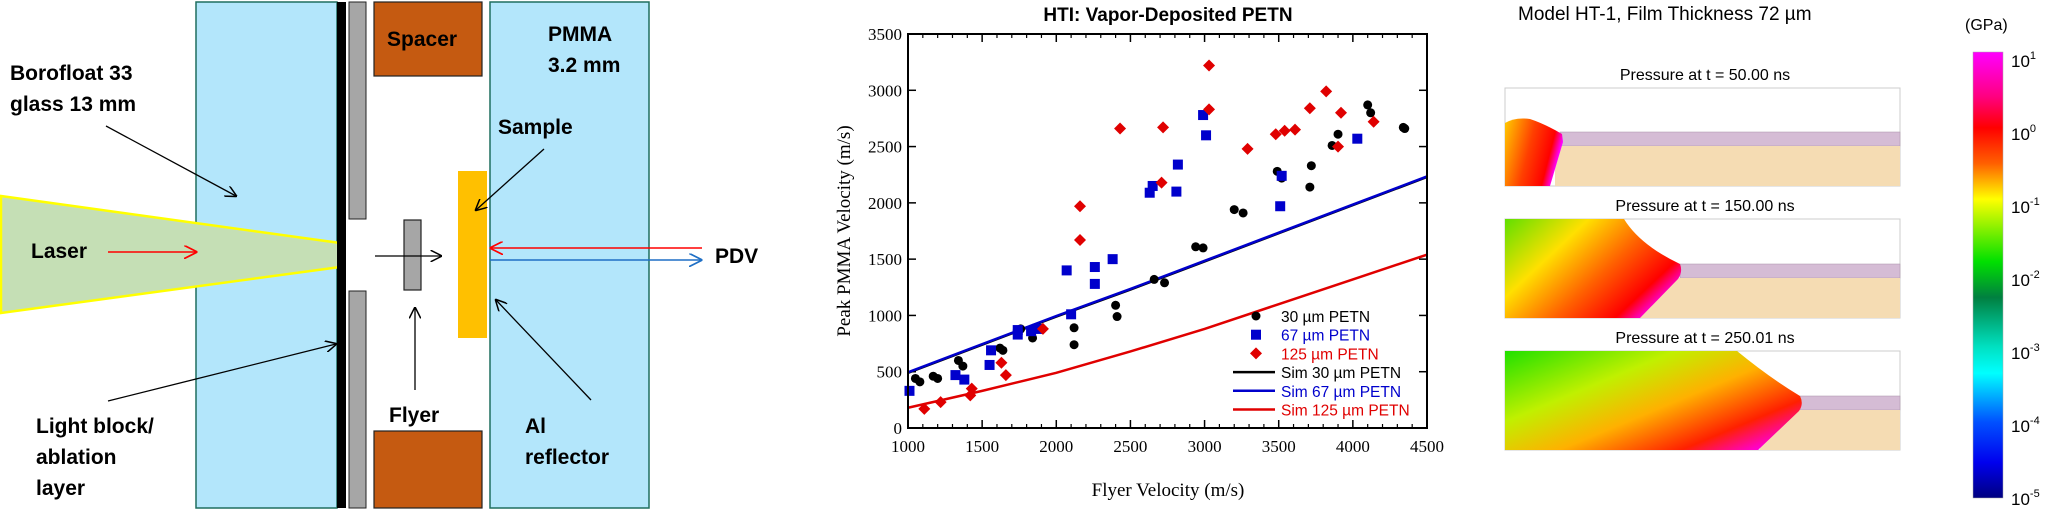  I want to click on colorbar-tick-label: 10¹, so click(2023, 60).